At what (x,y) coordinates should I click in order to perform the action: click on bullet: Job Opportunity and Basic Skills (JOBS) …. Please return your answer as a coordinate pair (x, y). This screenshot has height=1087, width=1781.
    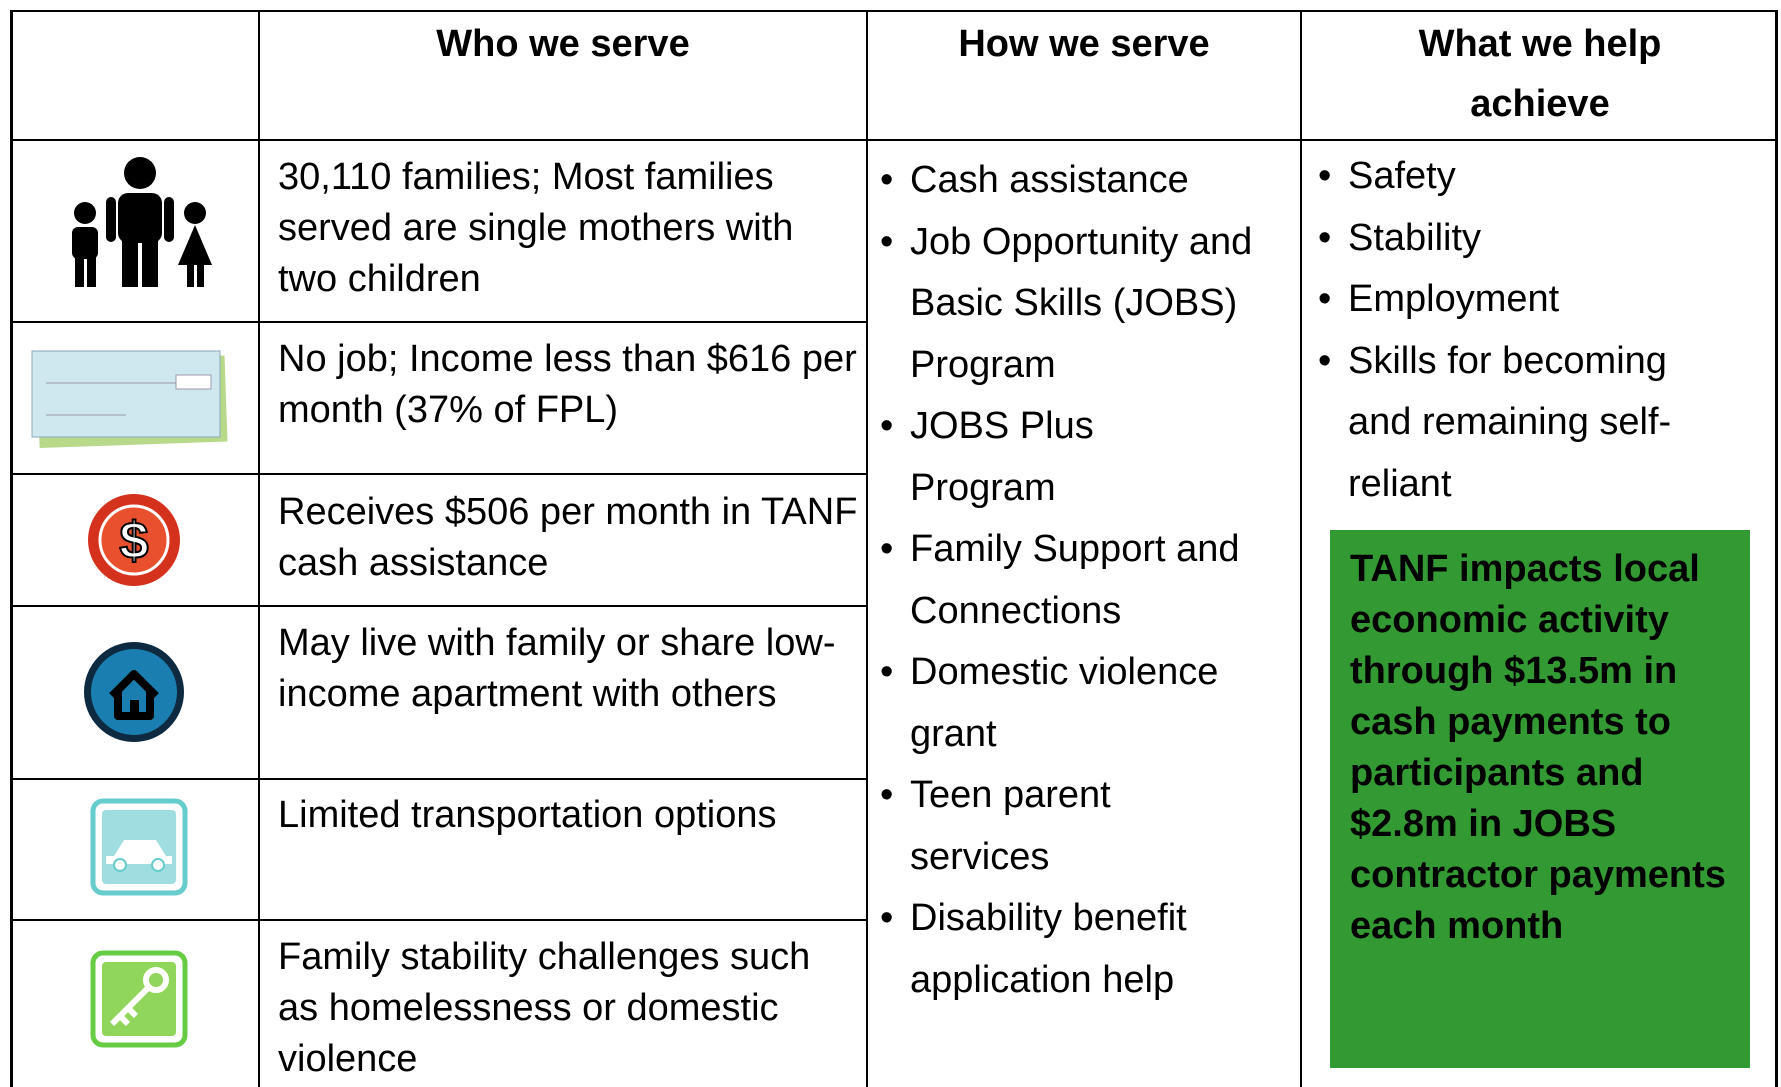
    Looking at the image, I should click on (1090, 304).